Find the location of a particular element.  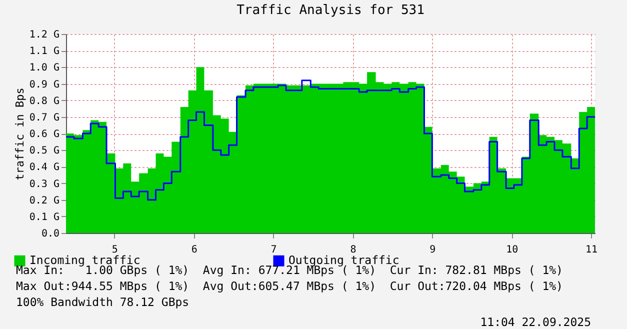

y-tick-label: 1.1 G is located at coordinates (44, 52).